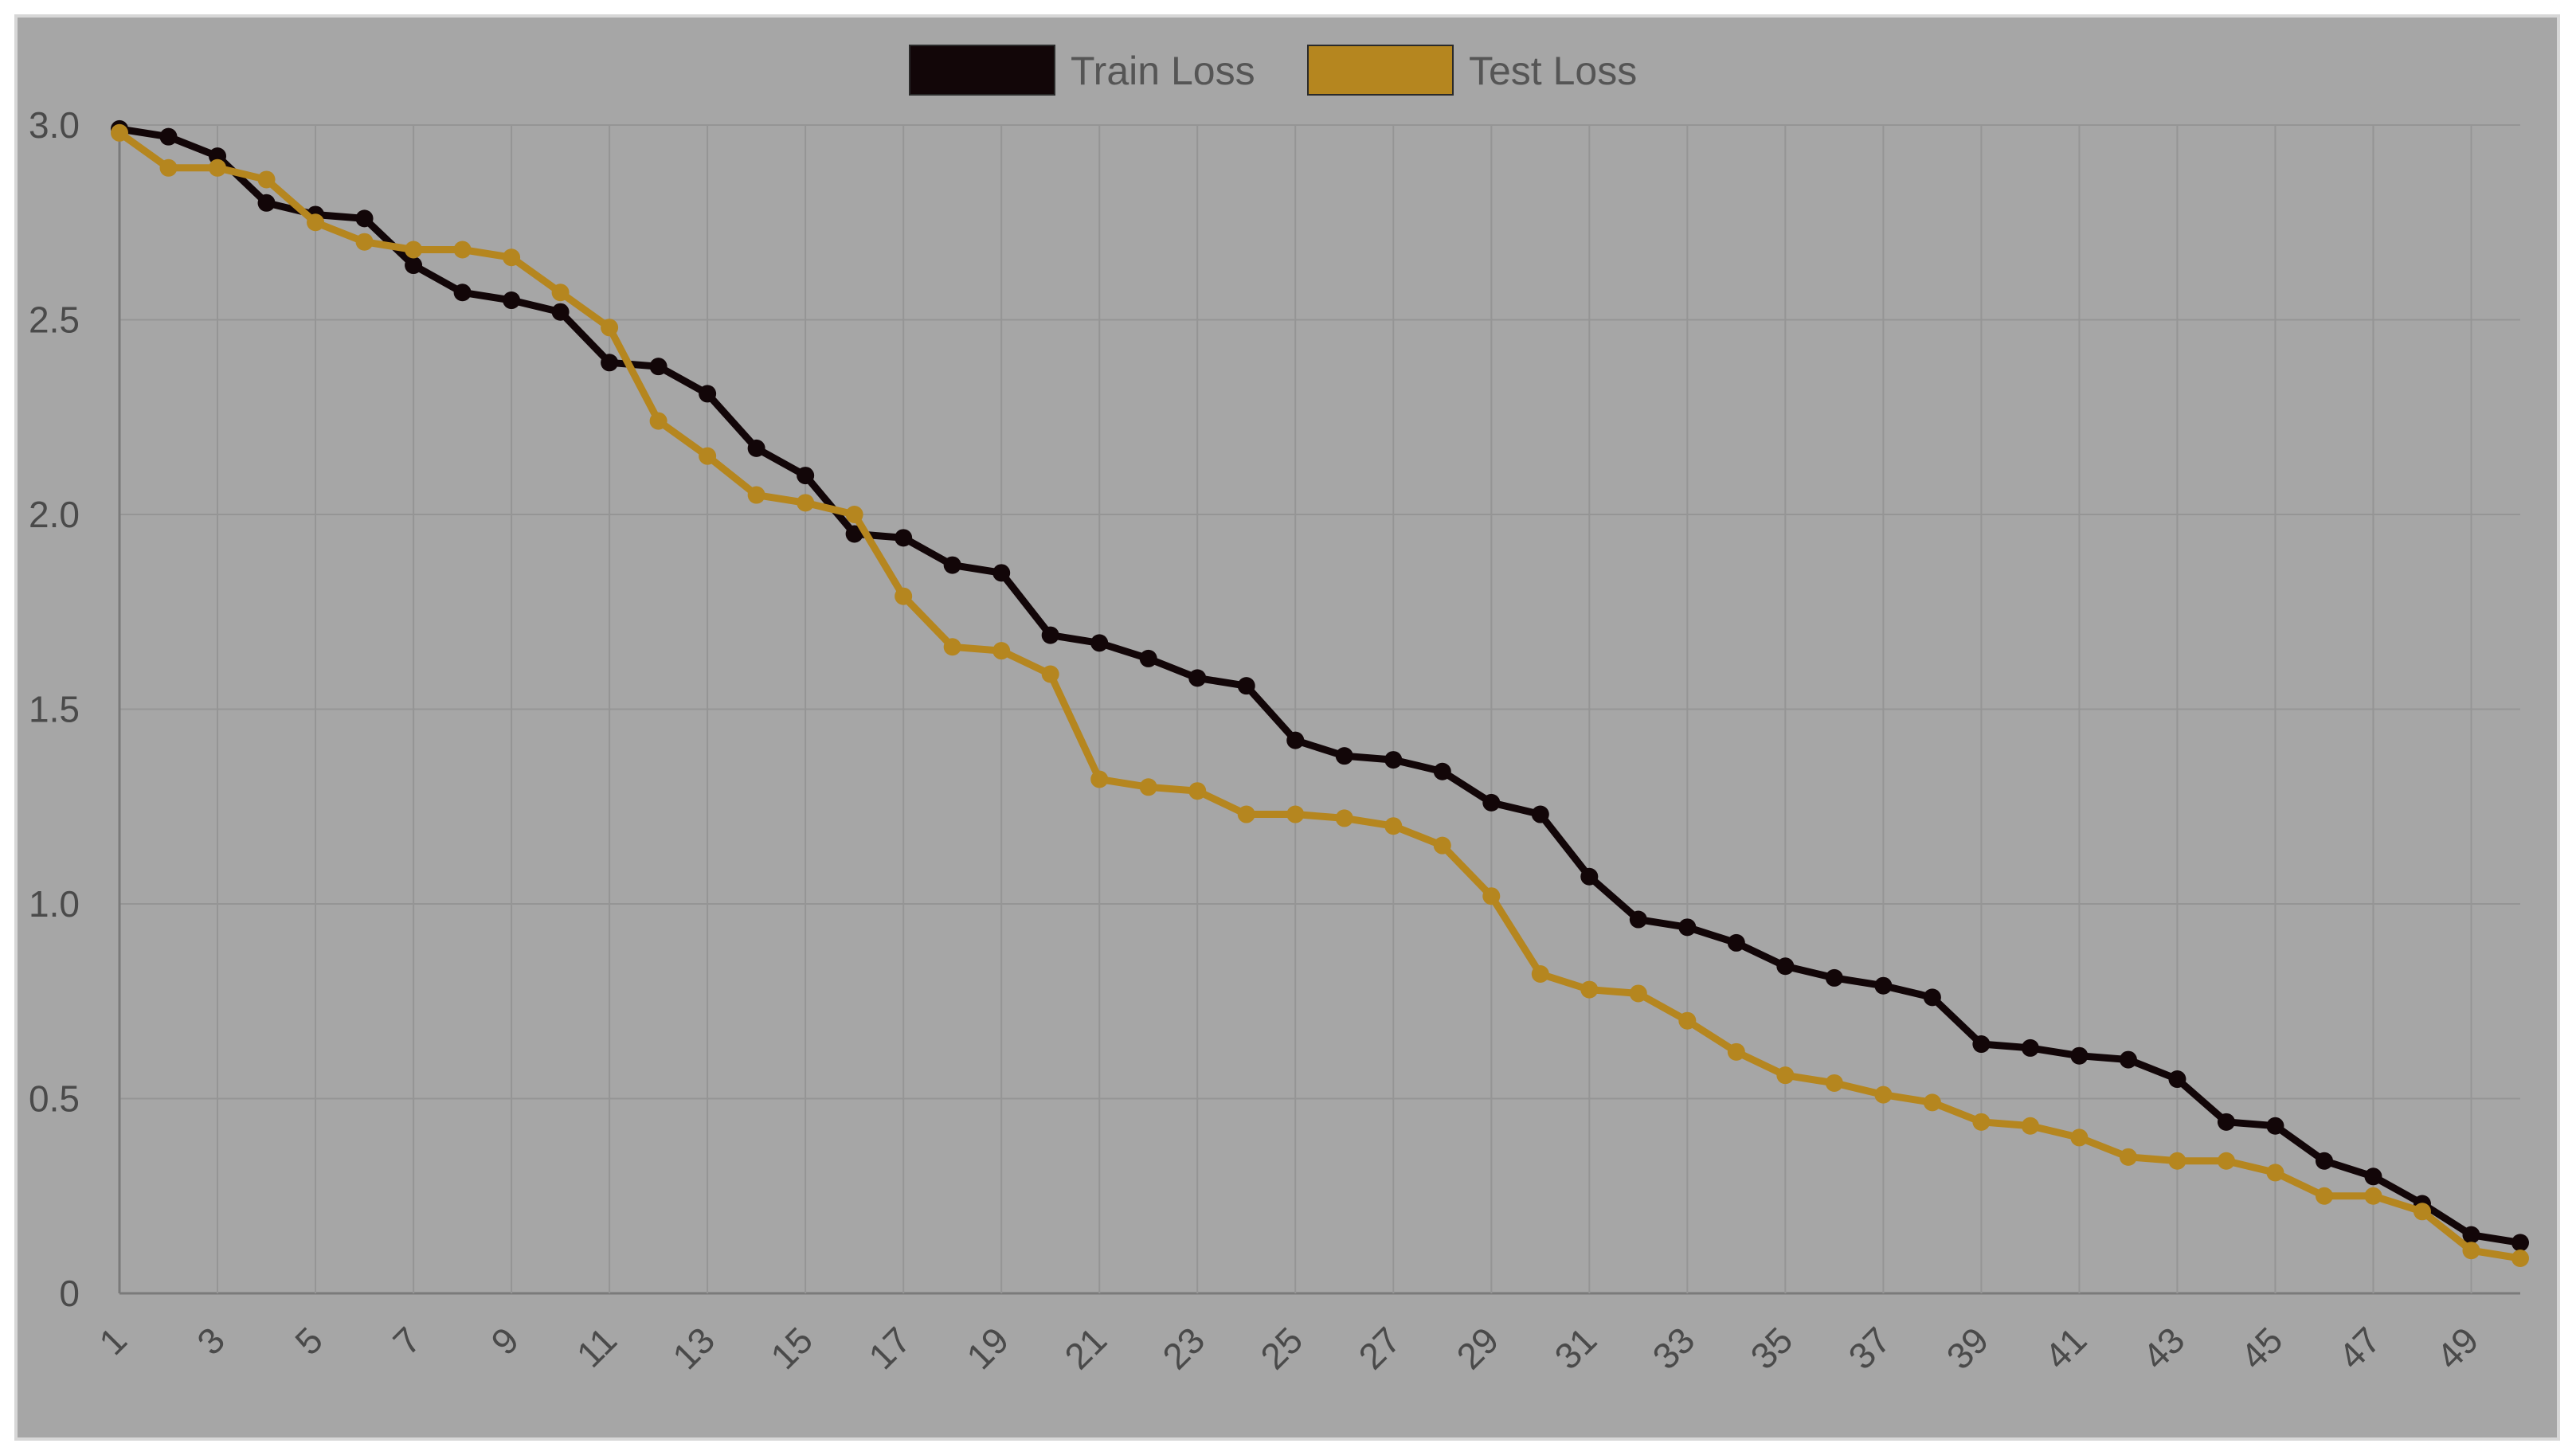 Image resolution: width=2576 pixels, height=1455 pixels. Describe the element at coordinates (505, 1341) in the screenshot. I see `x-tick-label: 9` at that location.